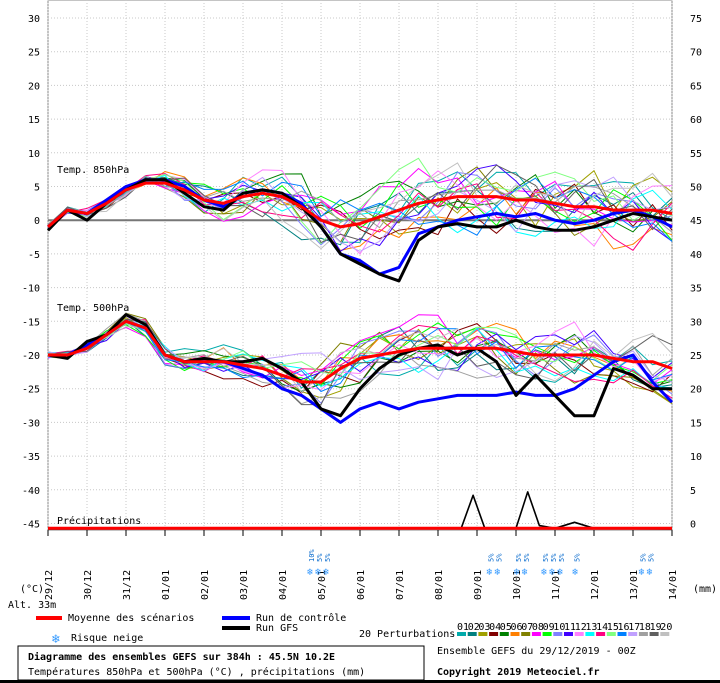  I want to click on left-tick-label: -45, so click(31, 525).